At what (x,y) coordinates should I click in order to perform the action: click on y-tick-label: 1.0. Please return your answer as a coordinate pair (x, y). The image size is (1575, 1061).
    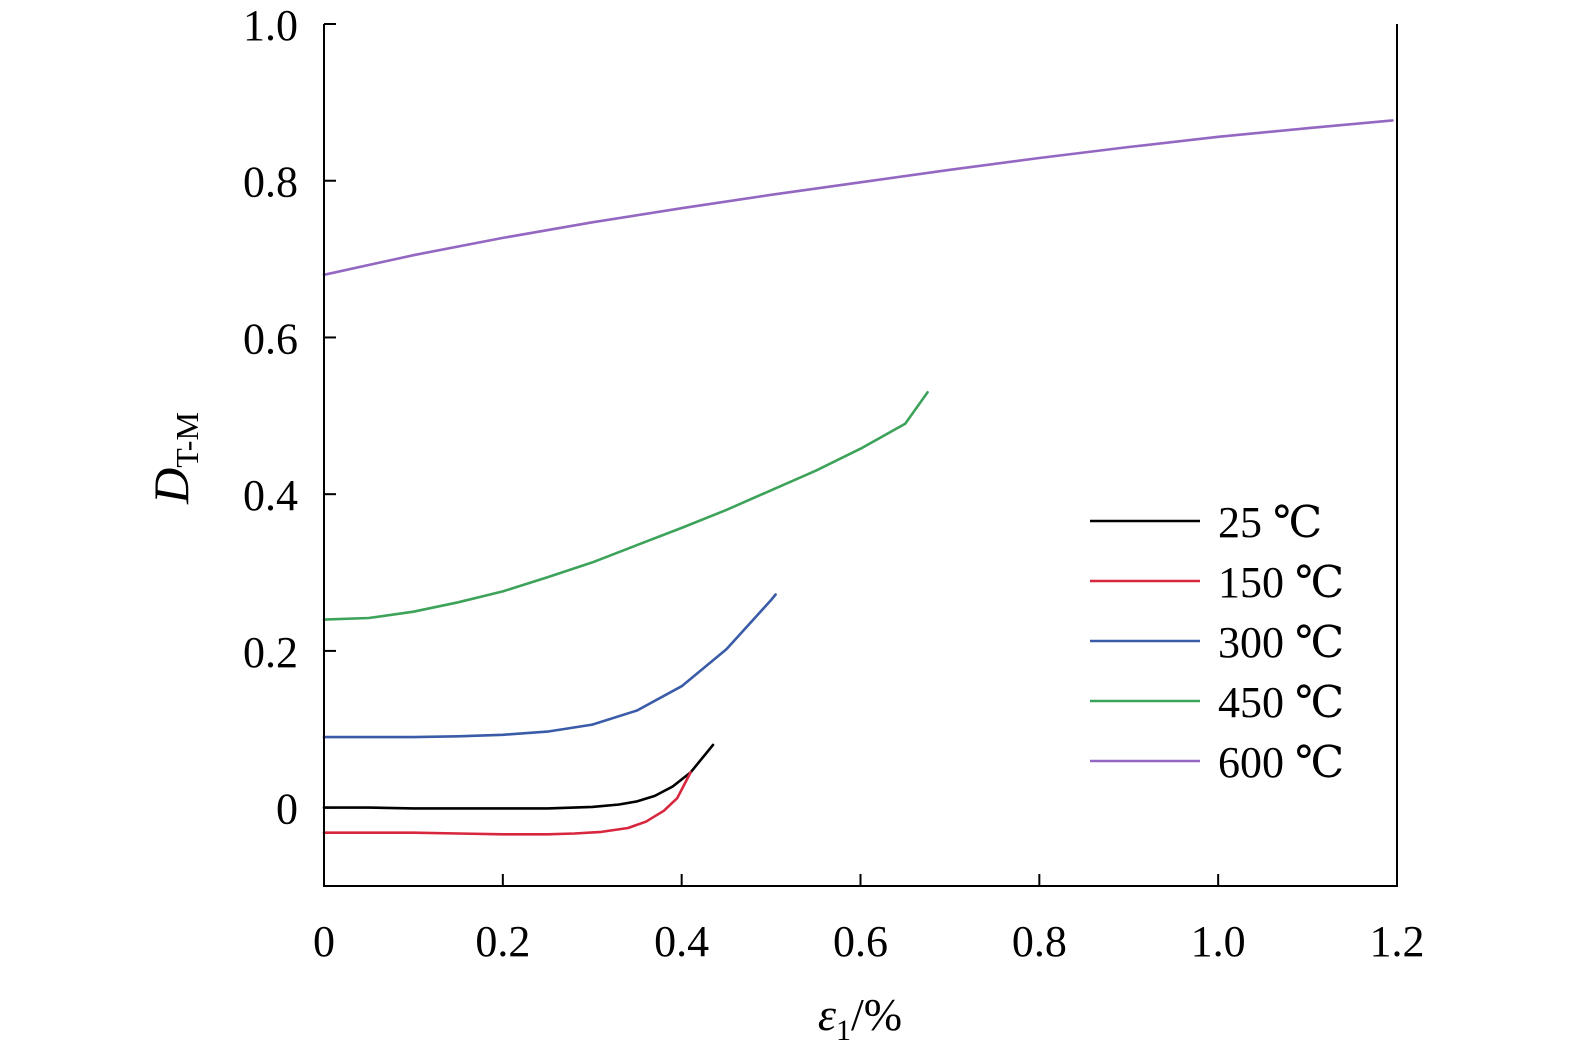
    Looking at the image, I should click on (270, 25).